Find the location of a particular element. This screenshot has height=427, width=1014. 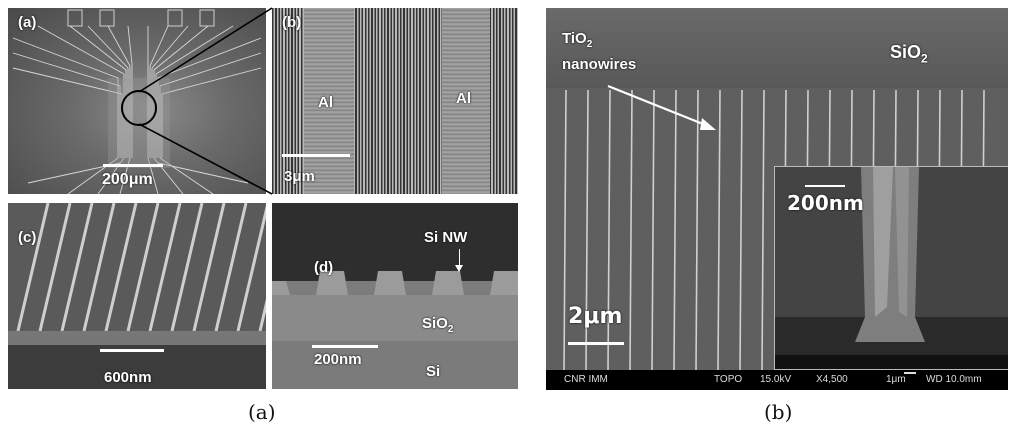

si-nw-label: Si NW is located at coordinates (446, 237).